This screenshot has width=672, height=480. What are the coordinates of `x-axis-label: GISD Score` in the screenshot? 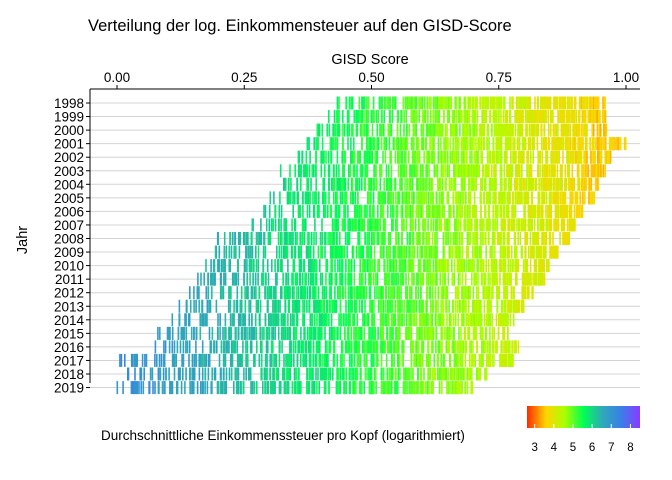 It's located at (369, 60).